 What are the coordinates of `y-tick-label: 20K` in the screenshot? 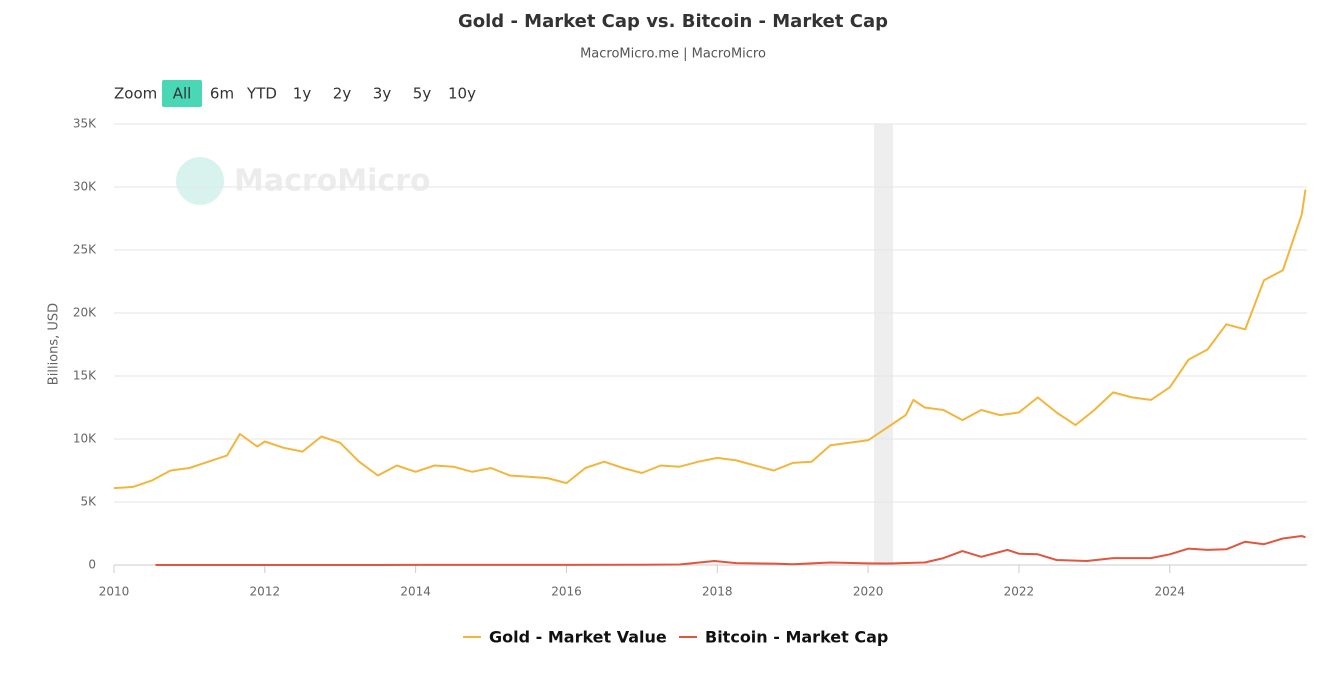 It's located at (85, 313).